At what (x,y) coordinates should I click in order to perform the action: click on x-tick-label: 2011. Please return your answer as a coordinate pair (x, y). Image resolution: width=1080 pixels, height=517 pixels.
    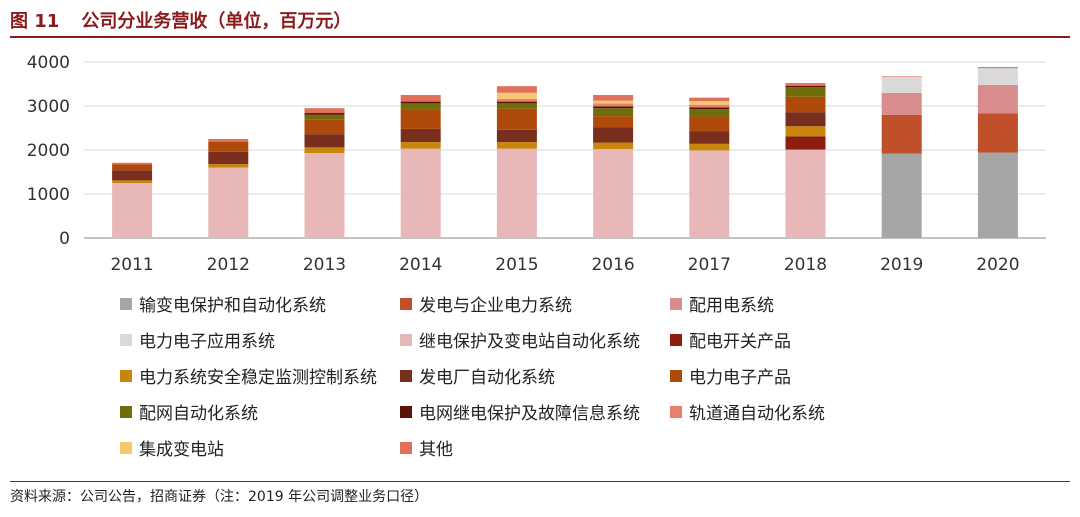
    Looking at the image, I should click on (131, 265).